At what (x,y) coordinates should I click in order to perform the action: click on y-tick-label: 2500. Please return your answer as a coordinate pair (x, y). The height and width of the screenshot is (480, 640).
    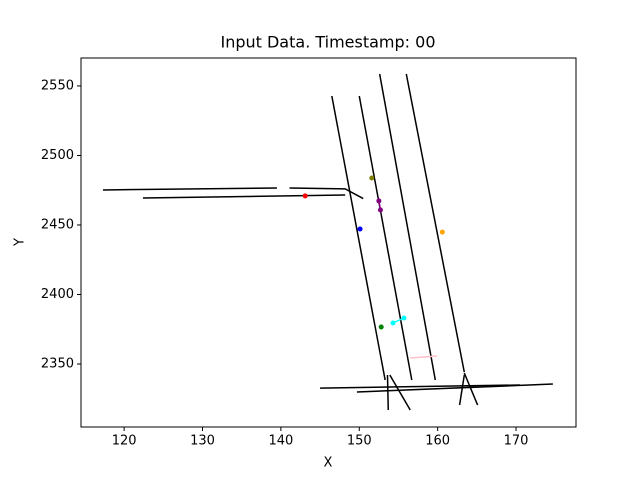
    Looking at the image, I should click on (57, 155).